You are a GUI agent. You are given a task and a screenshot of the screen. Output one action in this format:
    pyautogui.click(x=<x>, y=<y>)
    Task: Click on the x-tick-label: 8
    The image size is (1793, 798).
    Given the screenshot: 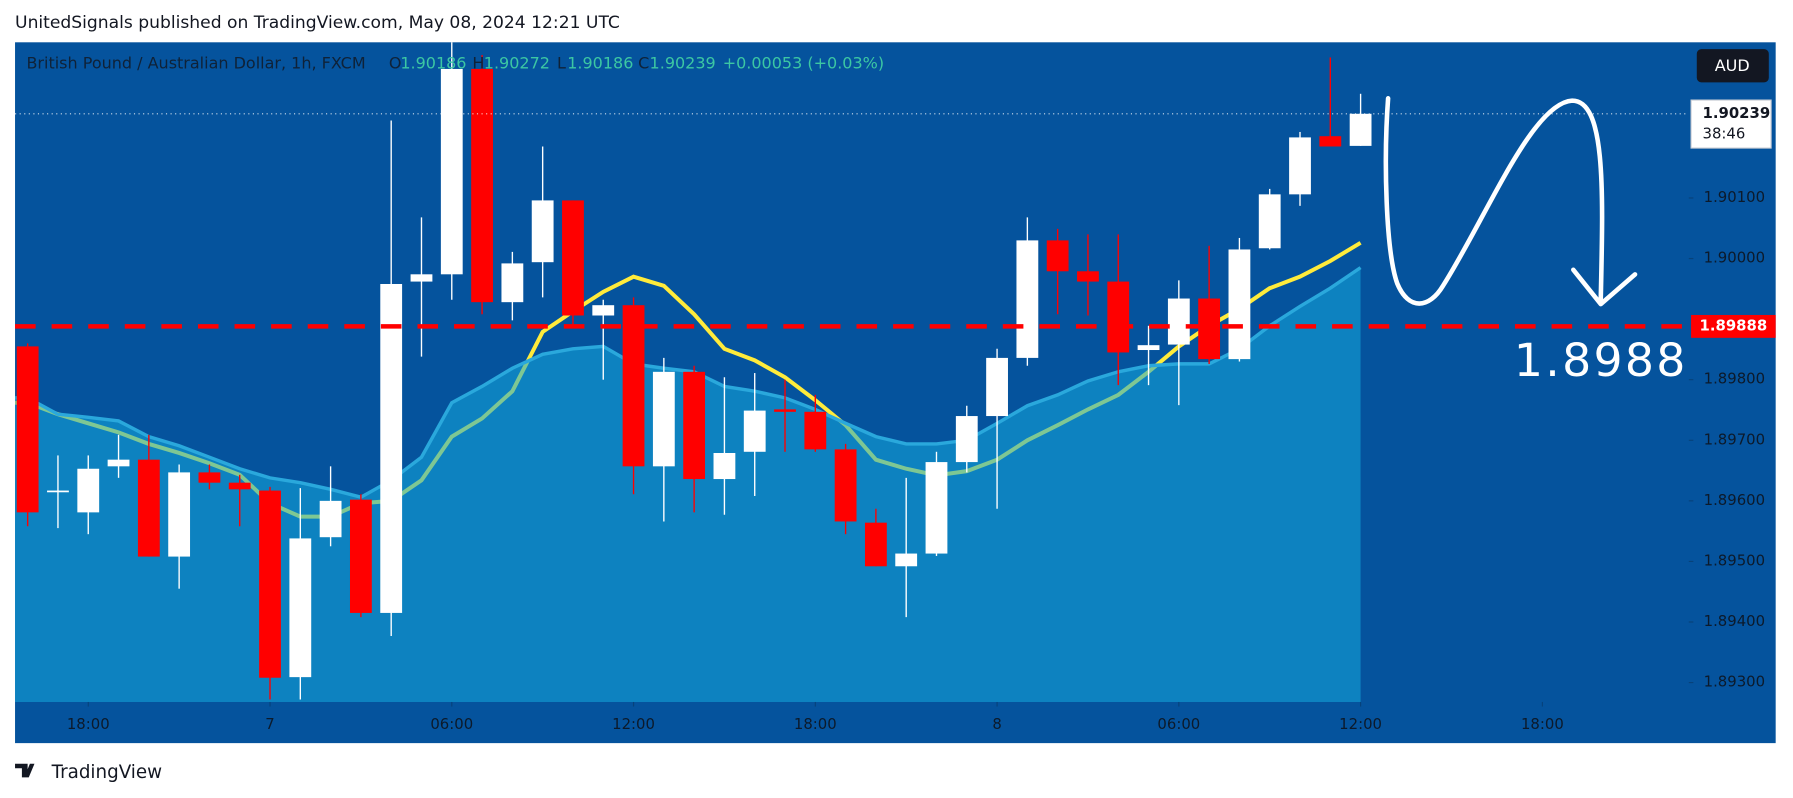 What is the action you would take?
    pyautogui.click(x=996, y=724)
    